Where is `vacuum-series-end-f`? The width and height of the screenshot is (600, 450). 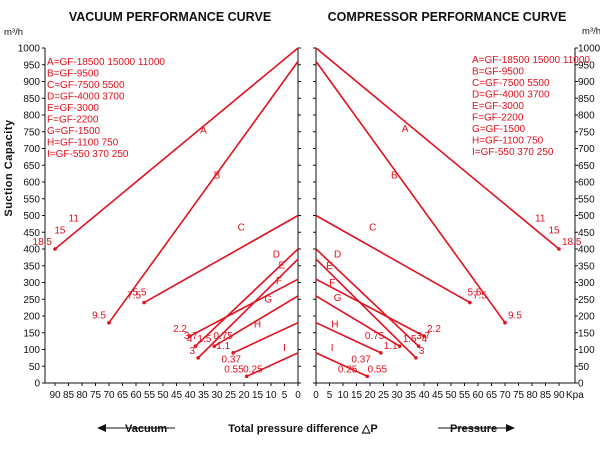 vacuum-series-end-f is located at coordinates (190, 336).